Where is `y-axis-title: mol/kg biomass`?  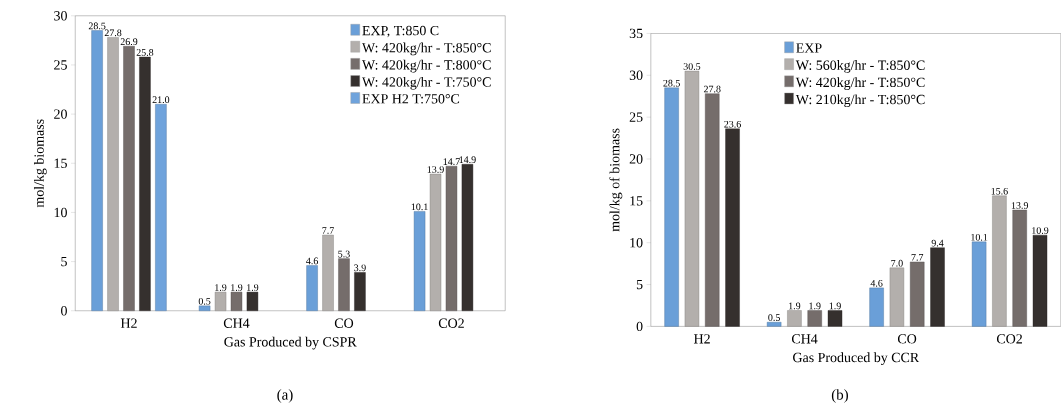 y-axis-title: mol/kg biomass is located at coordinates (40, 163).